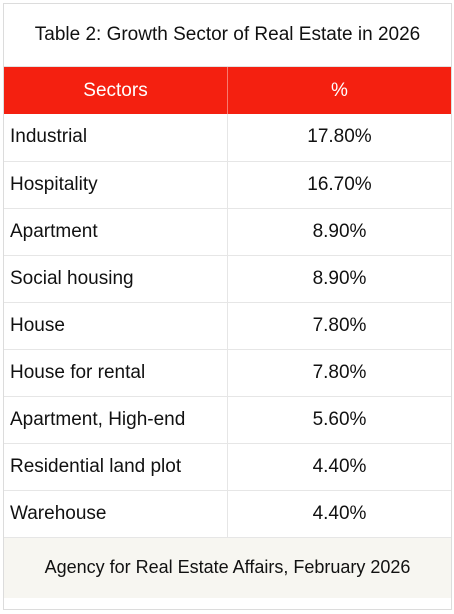 The image size is (454, 614). I want to click on sector-cell: Hospitality, so click(116, 185).